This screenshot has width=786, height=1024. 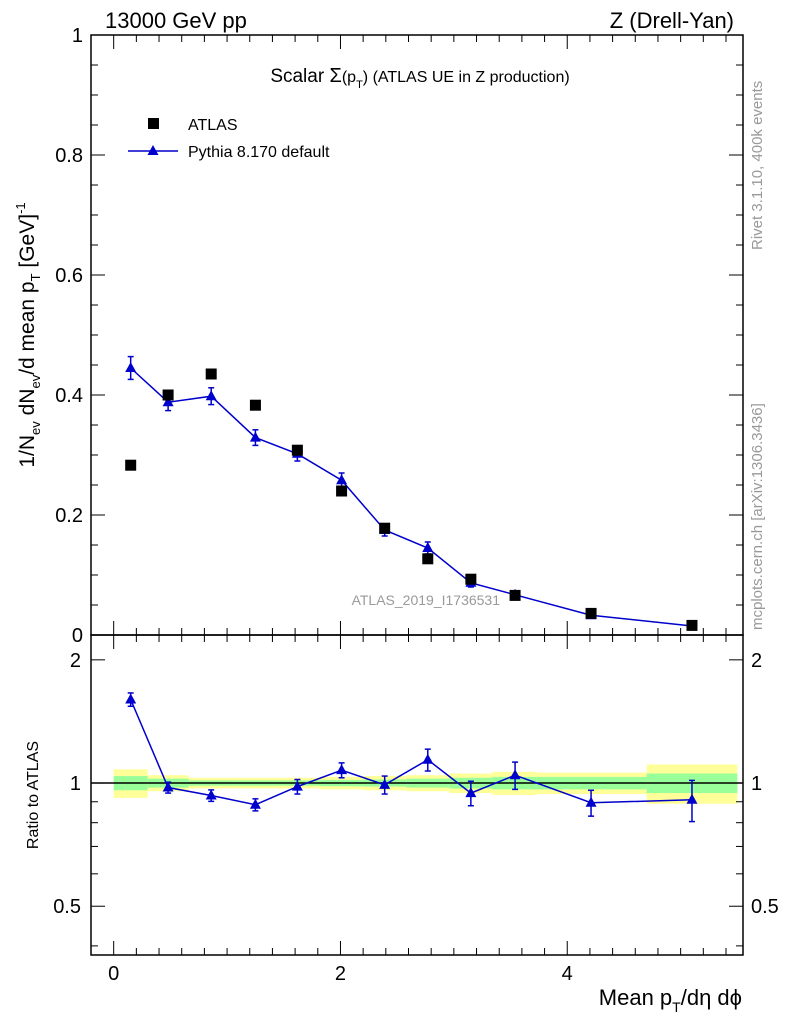 I want to click on x-axis-label: Mean pT/dη dϕ, so click(x=670, y=1000).